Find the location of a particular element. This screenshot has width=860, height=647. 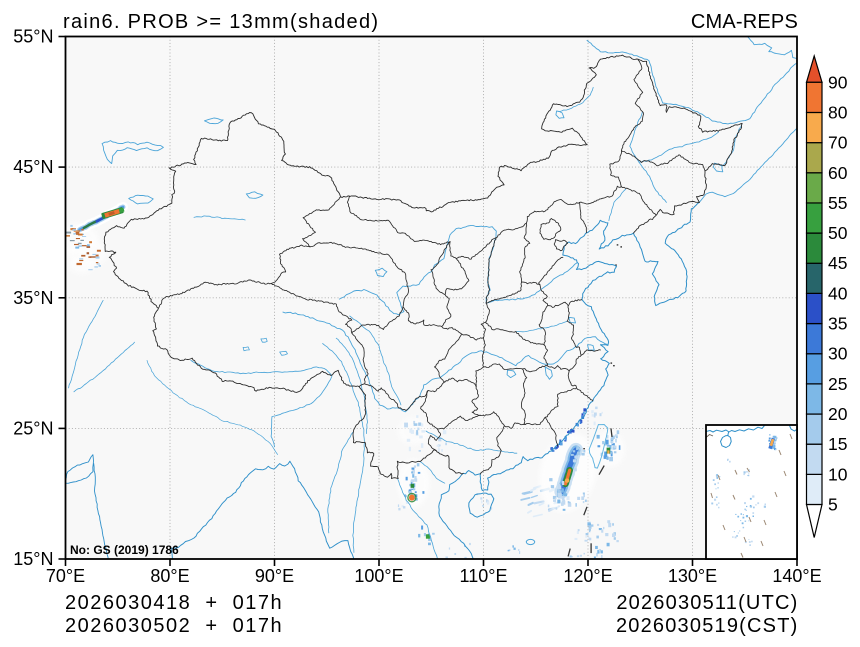

svg-text: 35°N is located at coordinates (33, 298).